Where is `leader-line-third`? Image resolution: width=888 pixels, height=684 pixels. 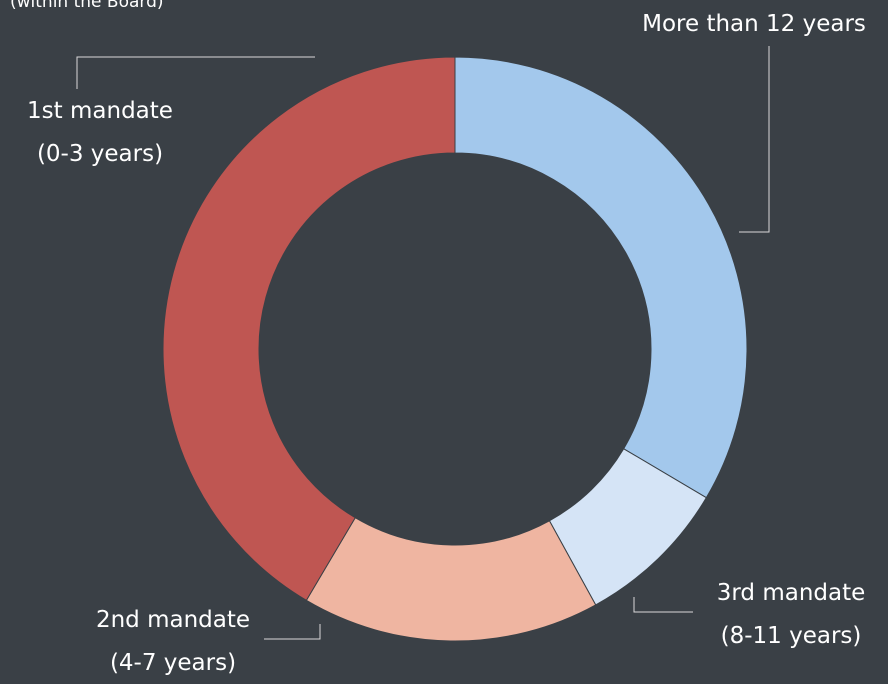 leader-line-third is located at coordinates (663, 605).